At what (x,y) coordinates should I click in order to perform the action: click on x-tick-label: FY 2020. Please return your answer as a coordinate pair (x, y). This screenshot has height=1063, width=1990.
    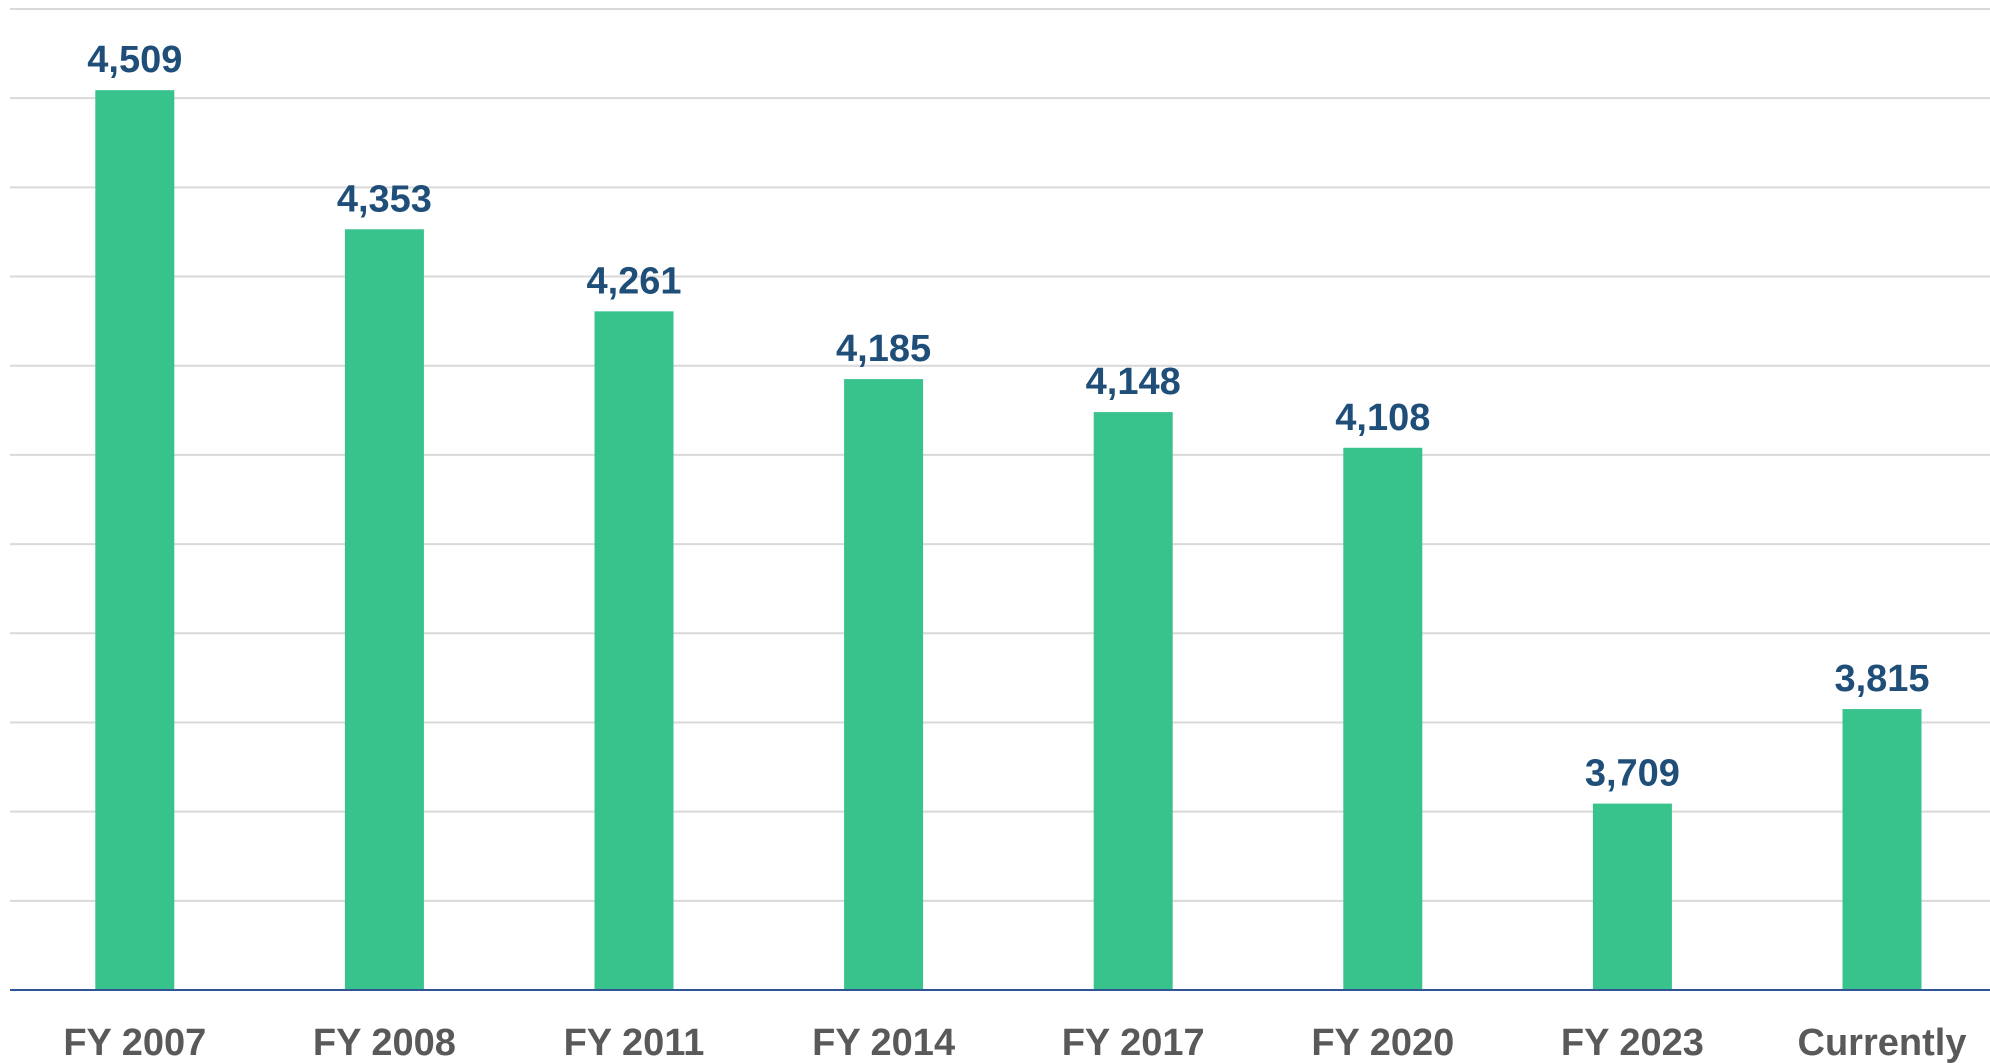
    Looking at the image, I should click on (1382, 1042).